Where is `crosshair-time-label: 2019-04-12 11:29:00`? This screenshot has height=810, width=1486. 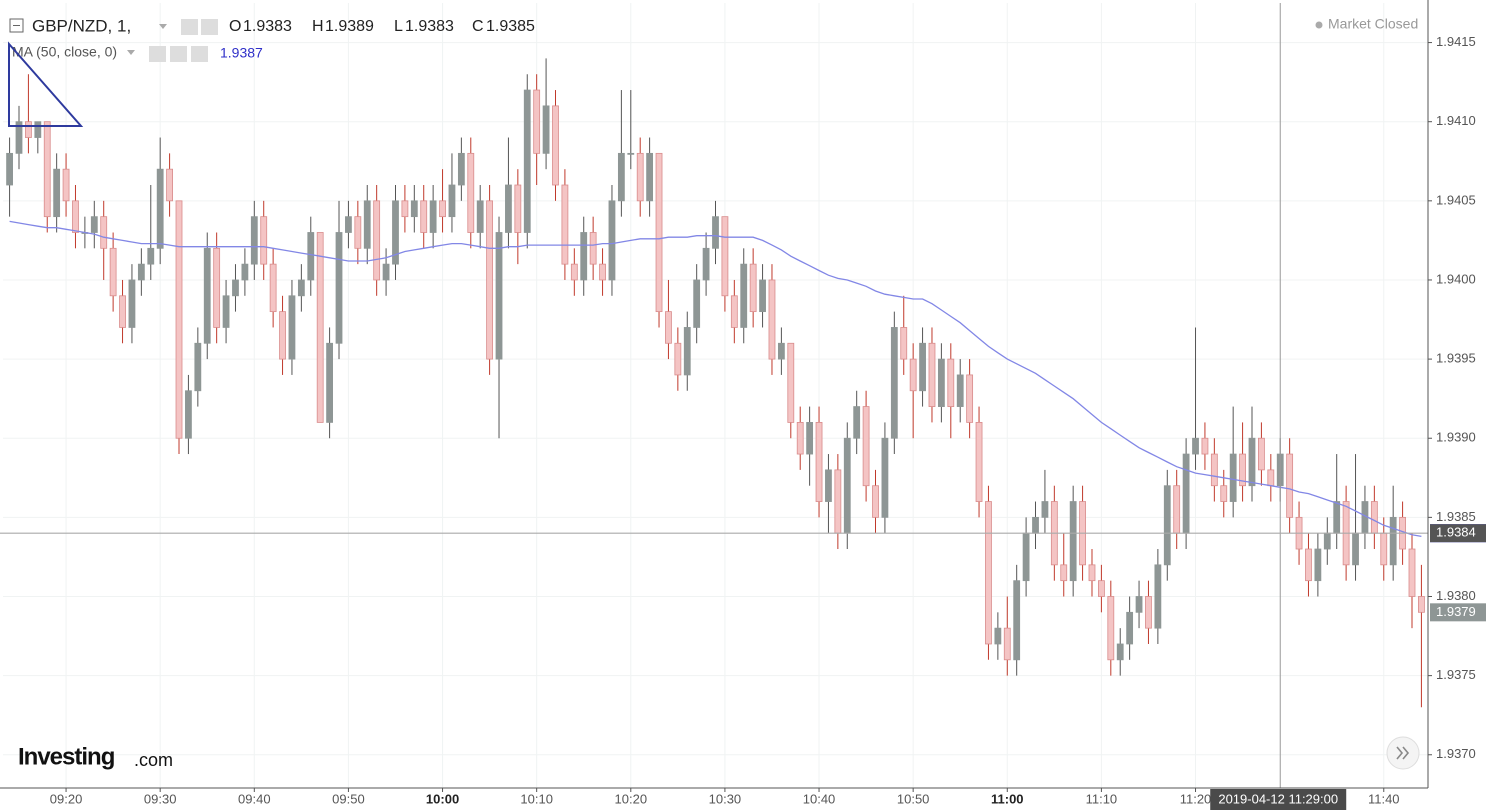 crosshair-time-label: 2019-04-12 11:29:00 is located at coordinates (1278, 798).